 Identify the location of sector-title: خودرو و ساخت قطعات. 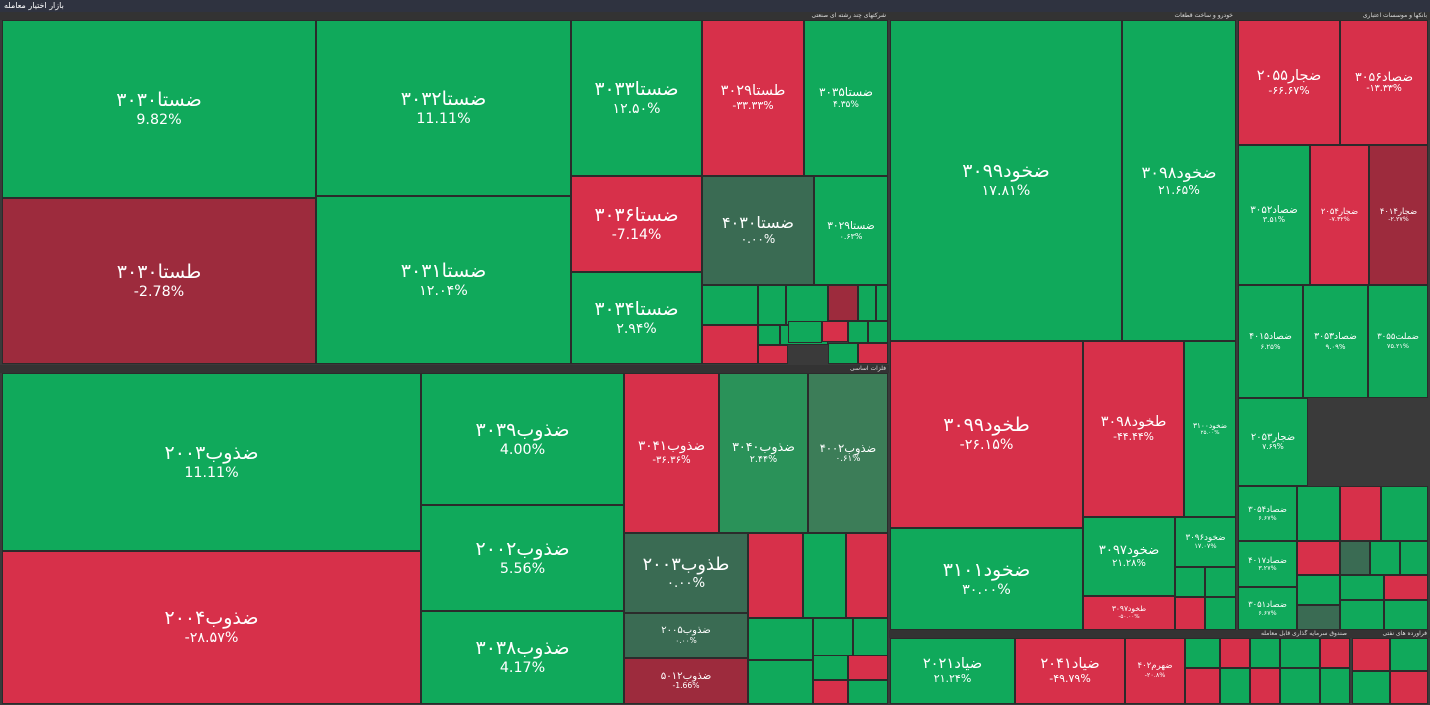
(1062, 16).